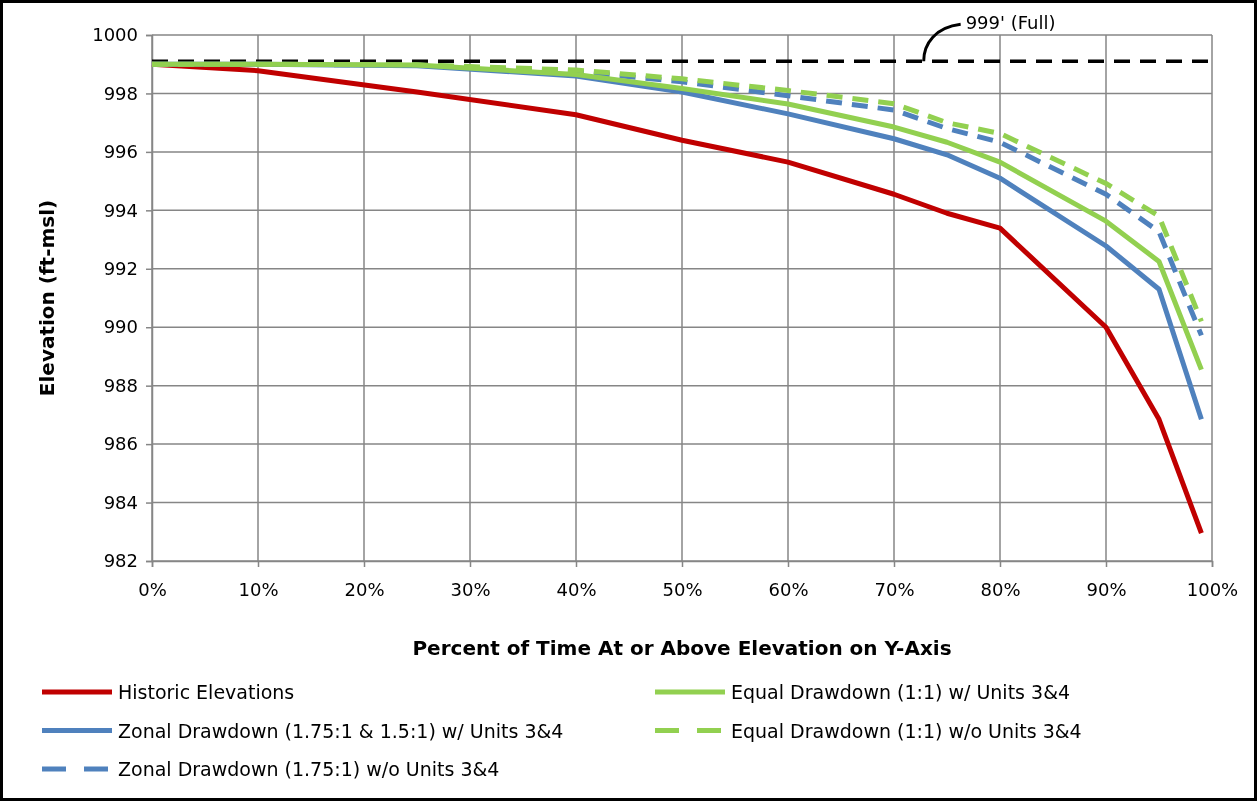 This screenshot has width=1257, height=801. Describe the element at coordinates (120, 561) in the screenshot. I see `y-tick-label: 982` at that location.